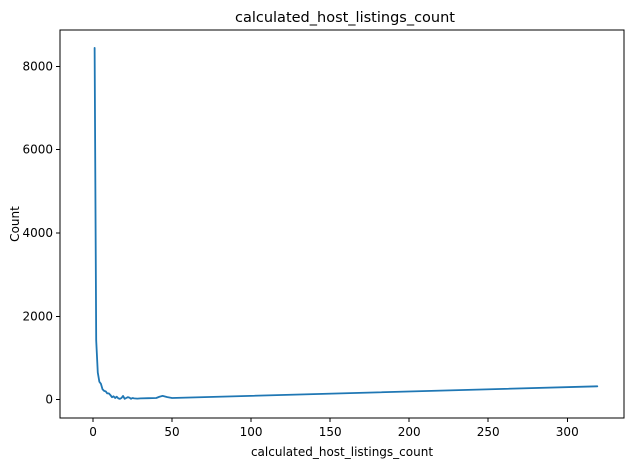 This screenshot has height=470, width=630. Describe the element at coordinates (342, 452) in the screenshot. I see `x-axis-label: calculated_host_listings_count` at that location.